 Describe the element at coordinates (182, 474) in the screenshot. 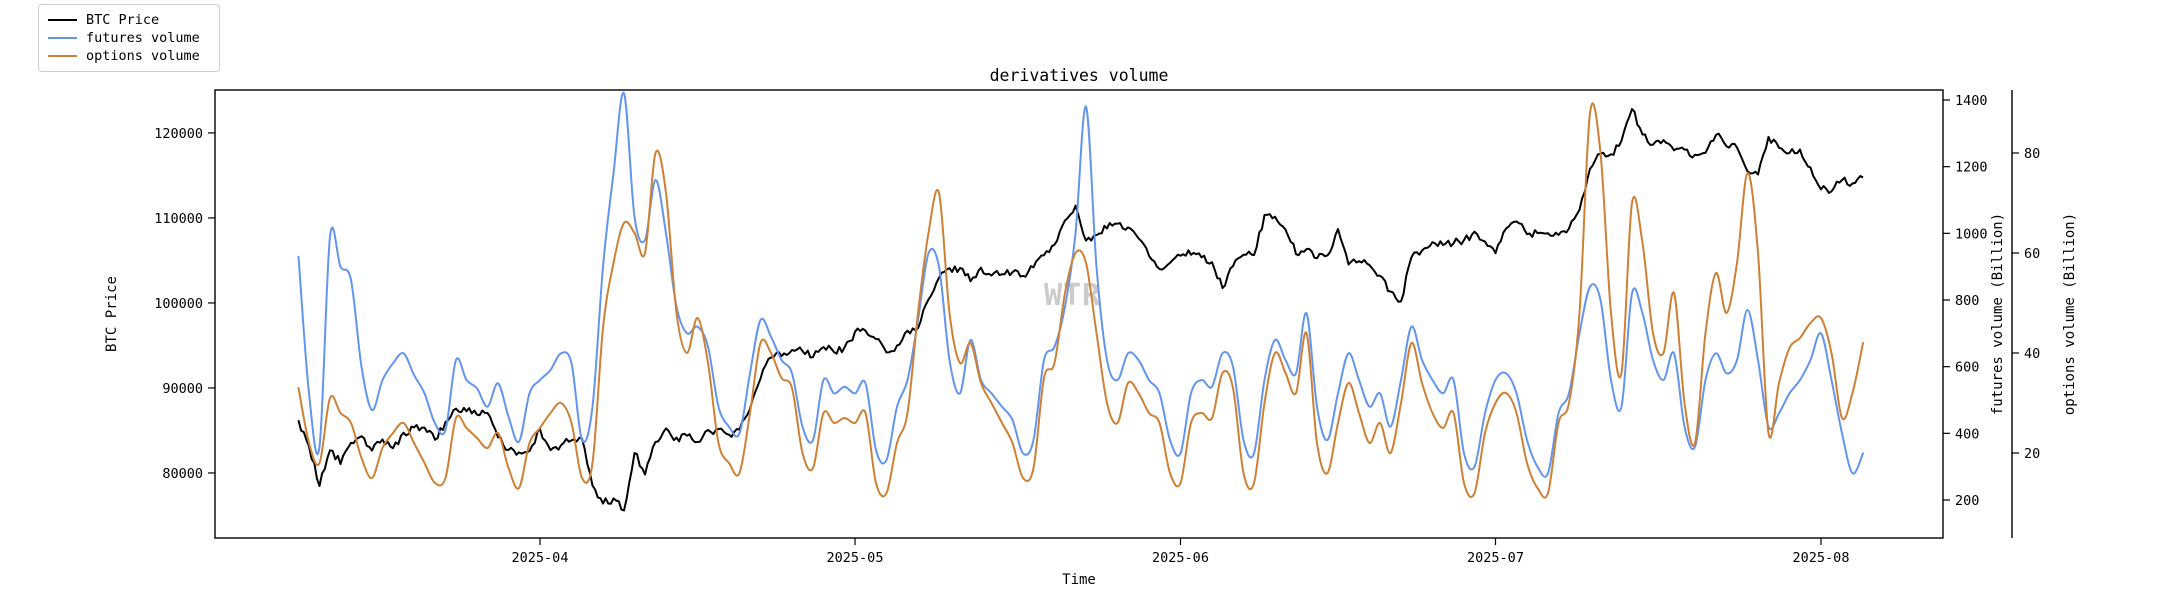

I see `btc-tick-label: 80000` at that location.